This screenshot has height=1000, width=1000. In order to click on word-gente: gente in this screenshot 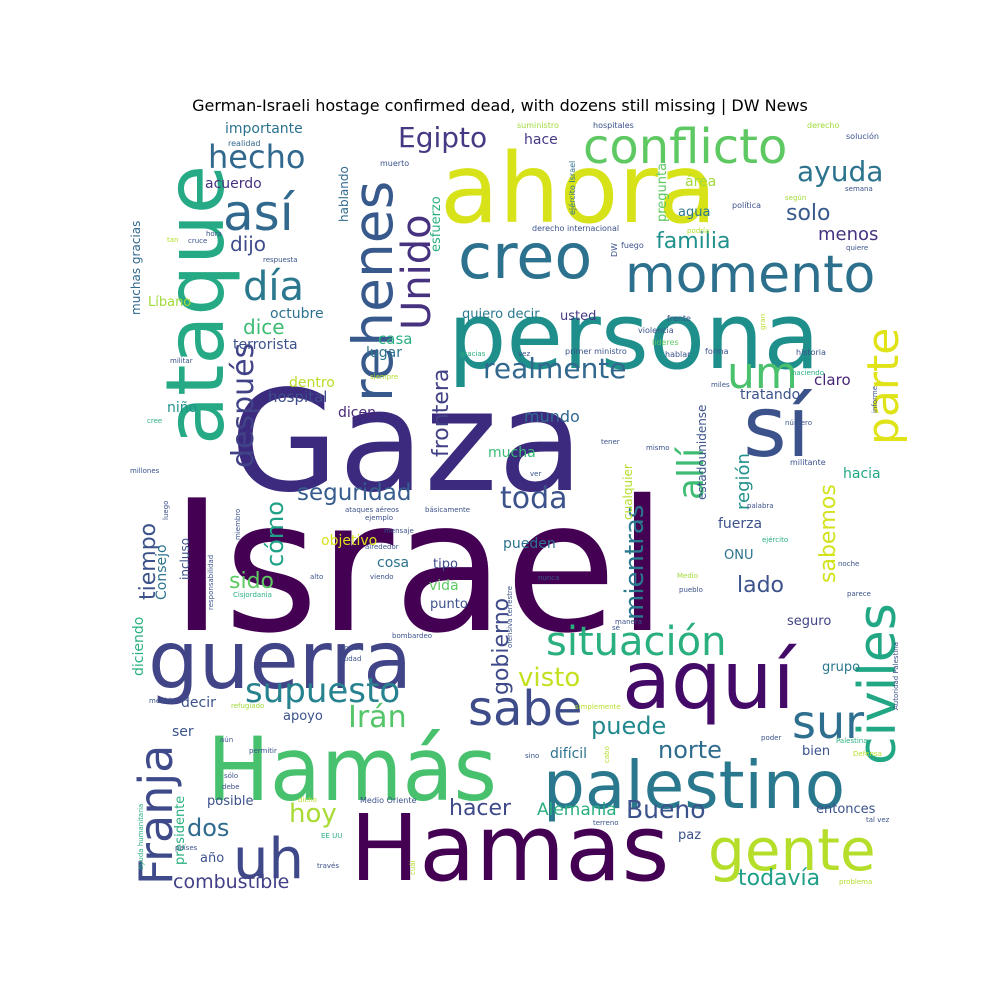, I will do `click(792, 850)`.